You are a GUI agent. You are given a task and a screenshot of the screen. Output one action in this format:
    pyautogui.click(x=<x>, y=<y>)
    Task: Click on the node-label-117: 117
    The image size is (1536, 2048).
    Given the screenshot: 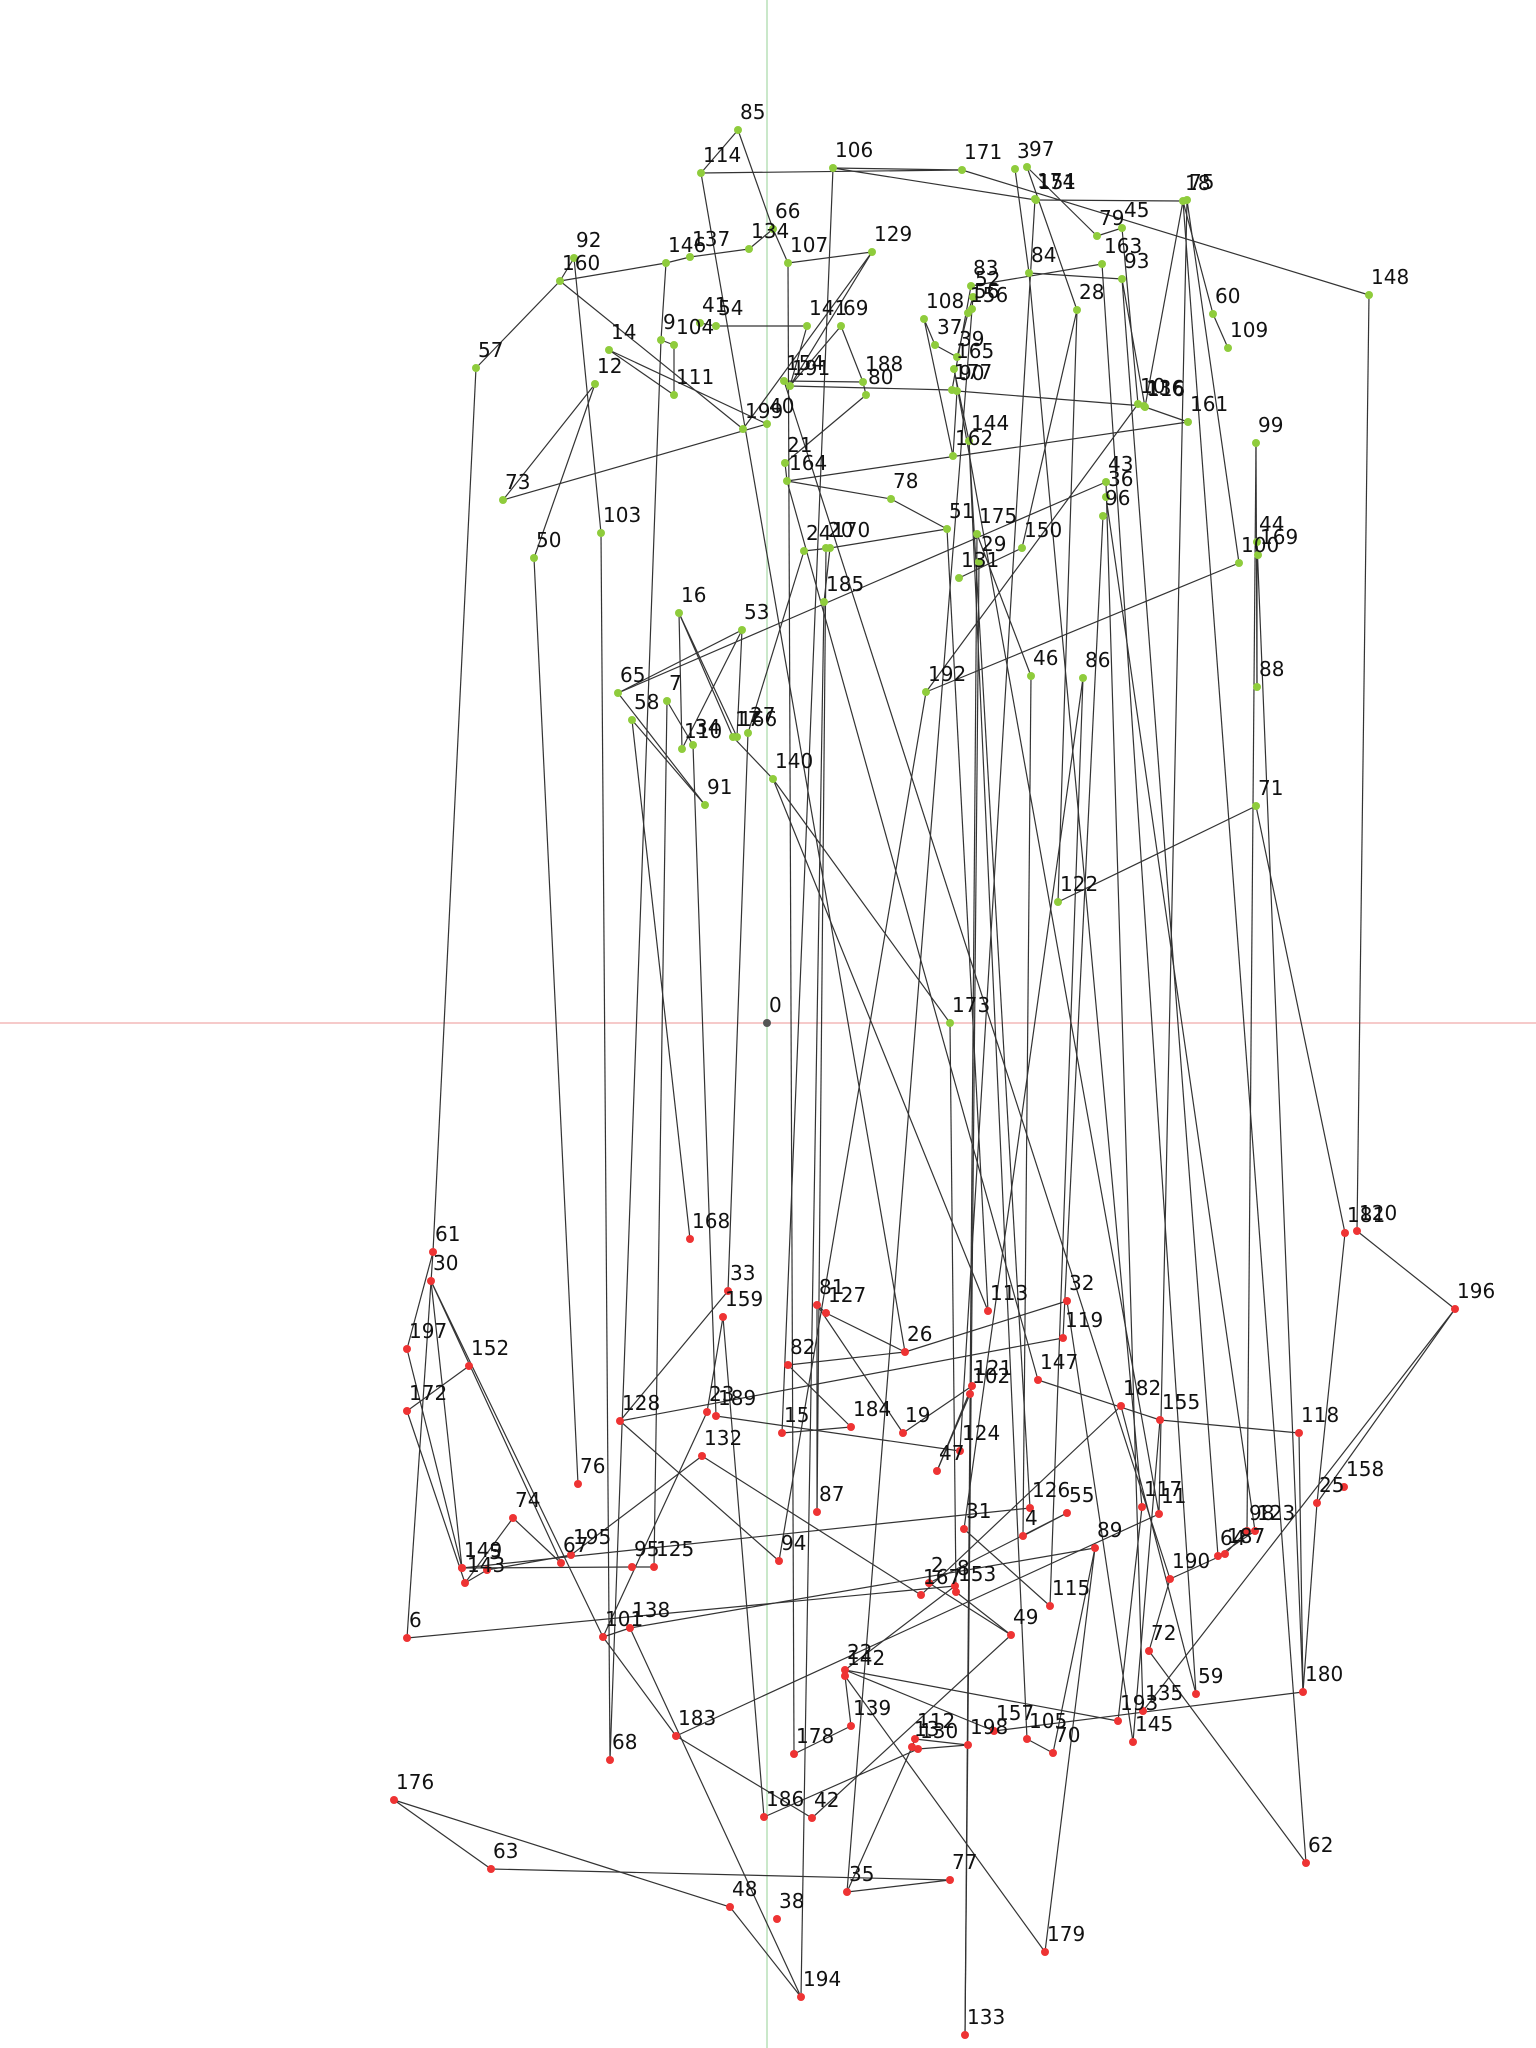 What is the action you would take?
    pyautogui.click(x=1163, y=1489)
    